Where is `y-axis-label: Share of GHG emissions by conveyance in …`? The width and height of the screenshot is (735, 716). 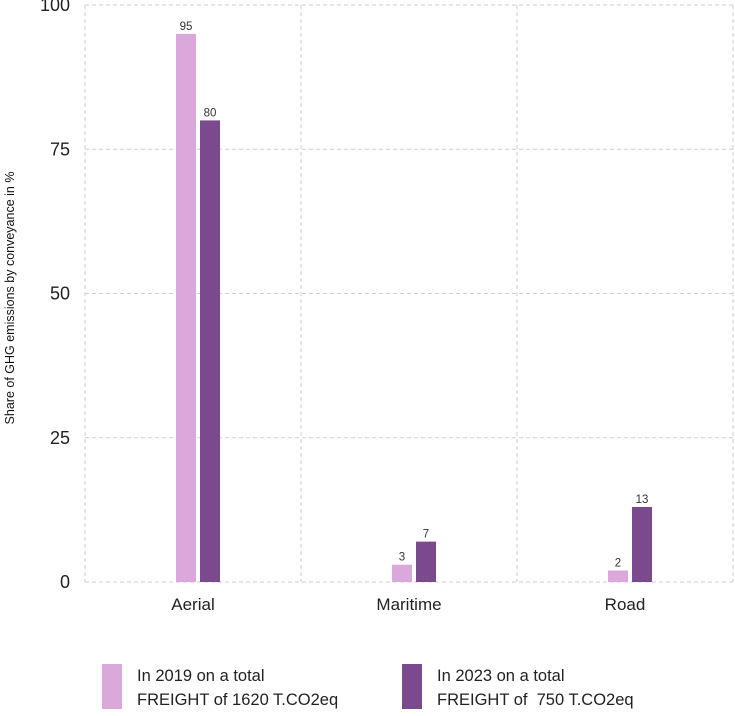
y-axis-label: Share of GHG emissions by conveyance in … is located at coordinates (10, 298).